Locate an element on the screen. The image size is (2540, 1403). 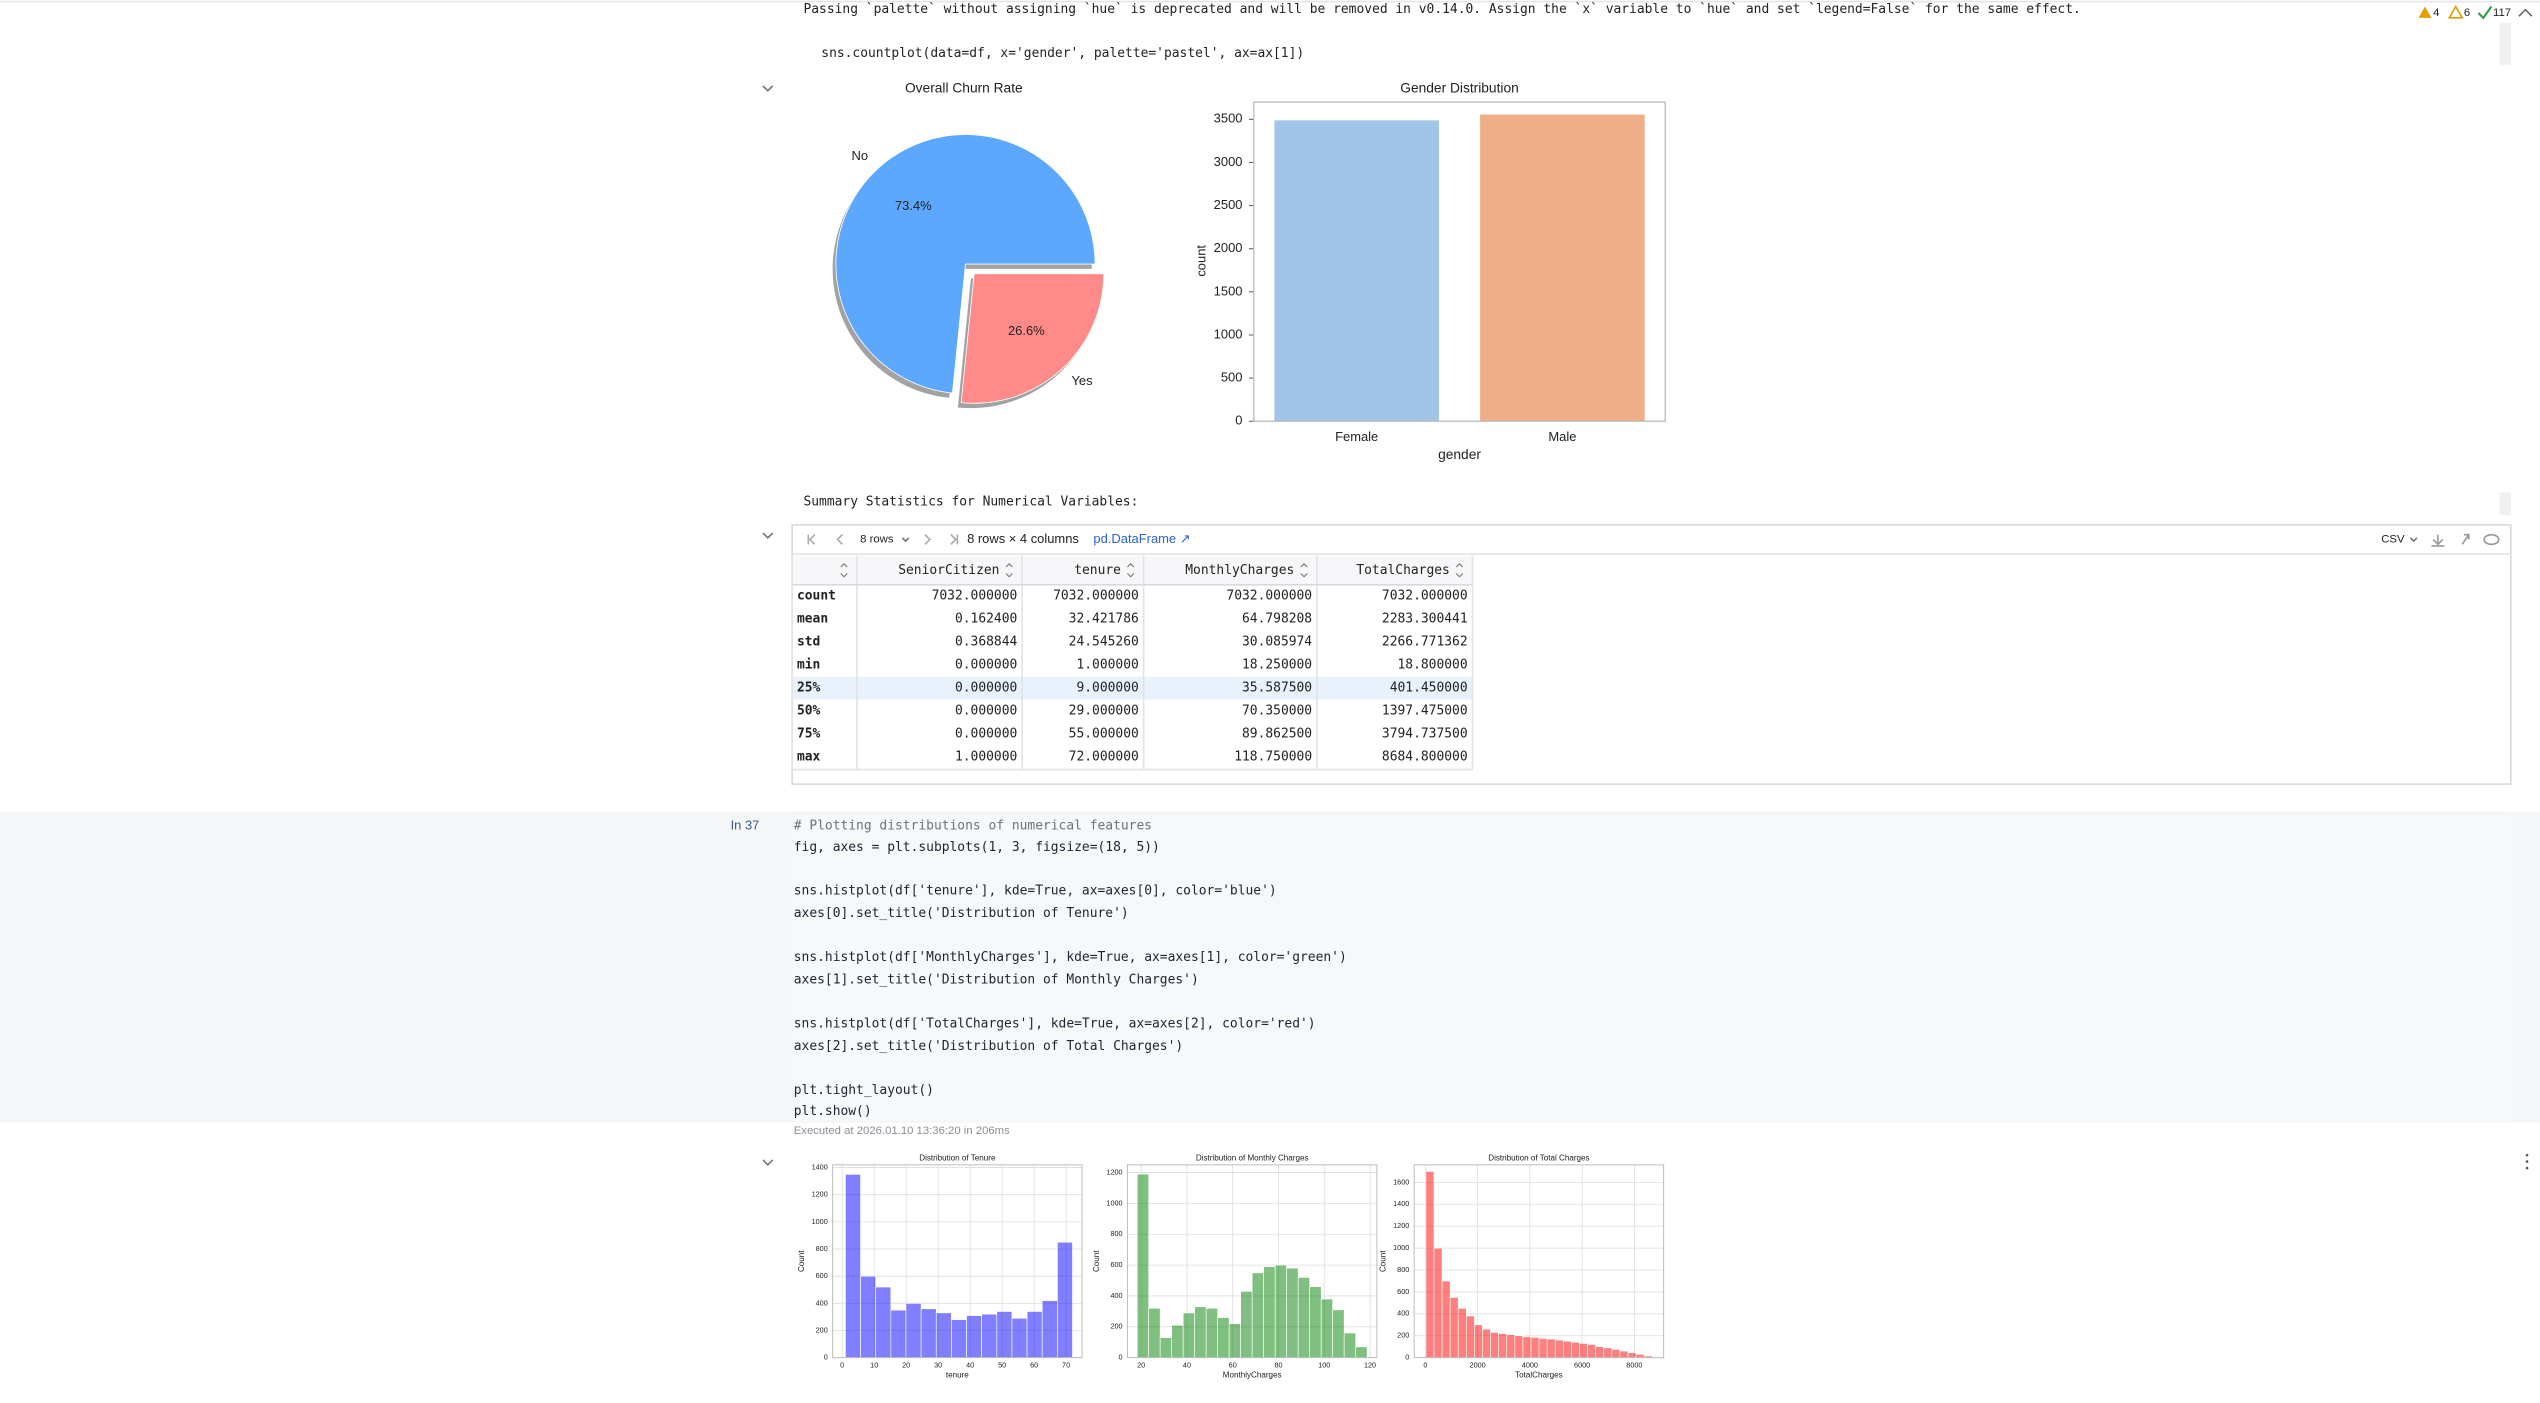
table-cell: 18.800000 is located at coordinates (1433, 665).